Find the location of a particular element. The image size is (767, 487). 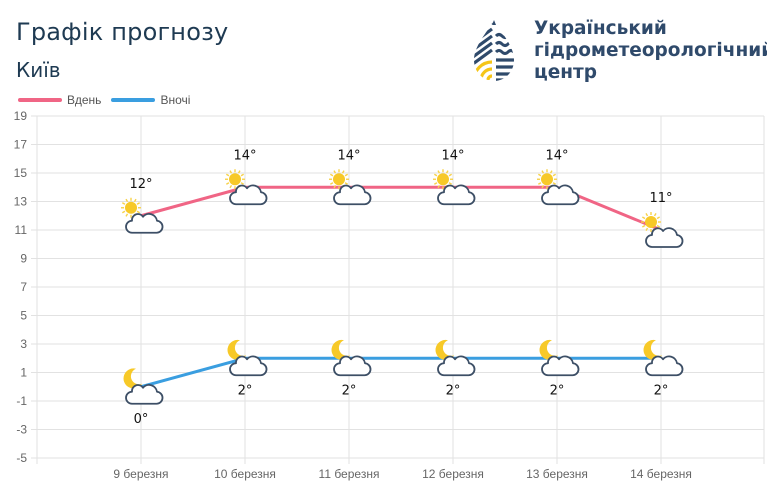

x-tick-label: 11 березня is located at coordinates (349, 474).